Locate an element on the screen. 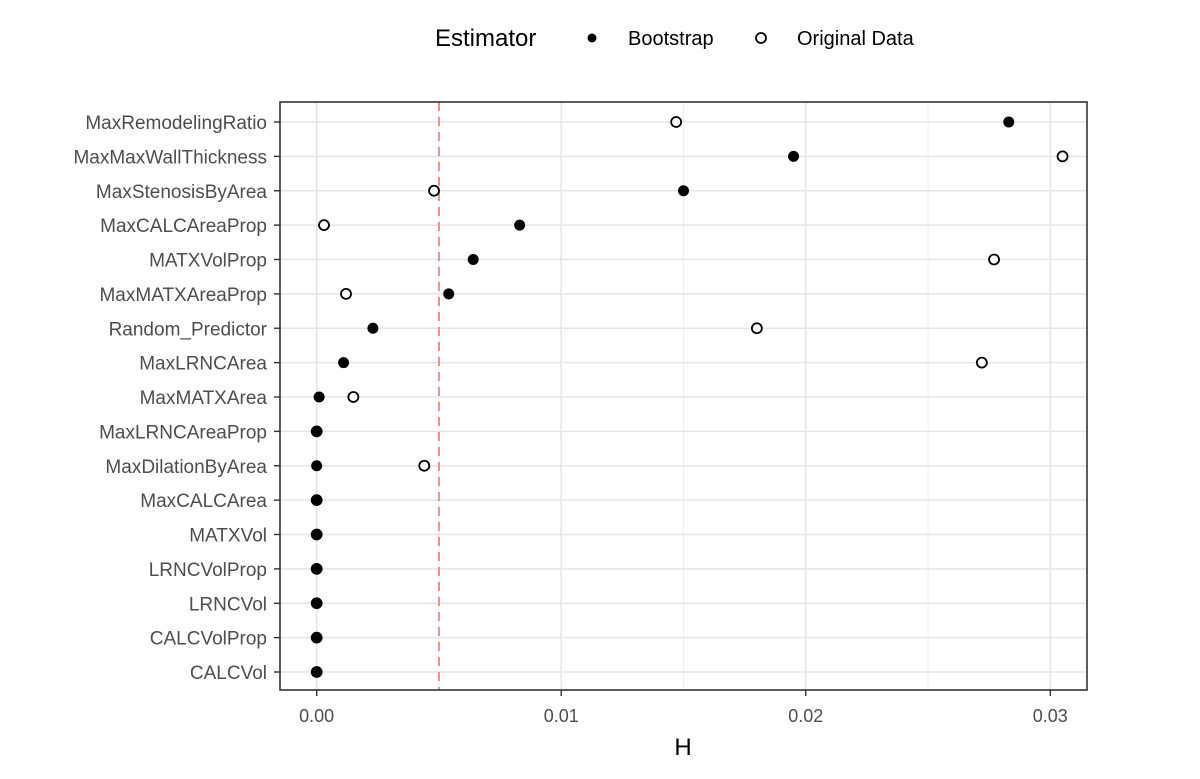  legend-label-original-data: Original Data is located at coordinates (856, 39).